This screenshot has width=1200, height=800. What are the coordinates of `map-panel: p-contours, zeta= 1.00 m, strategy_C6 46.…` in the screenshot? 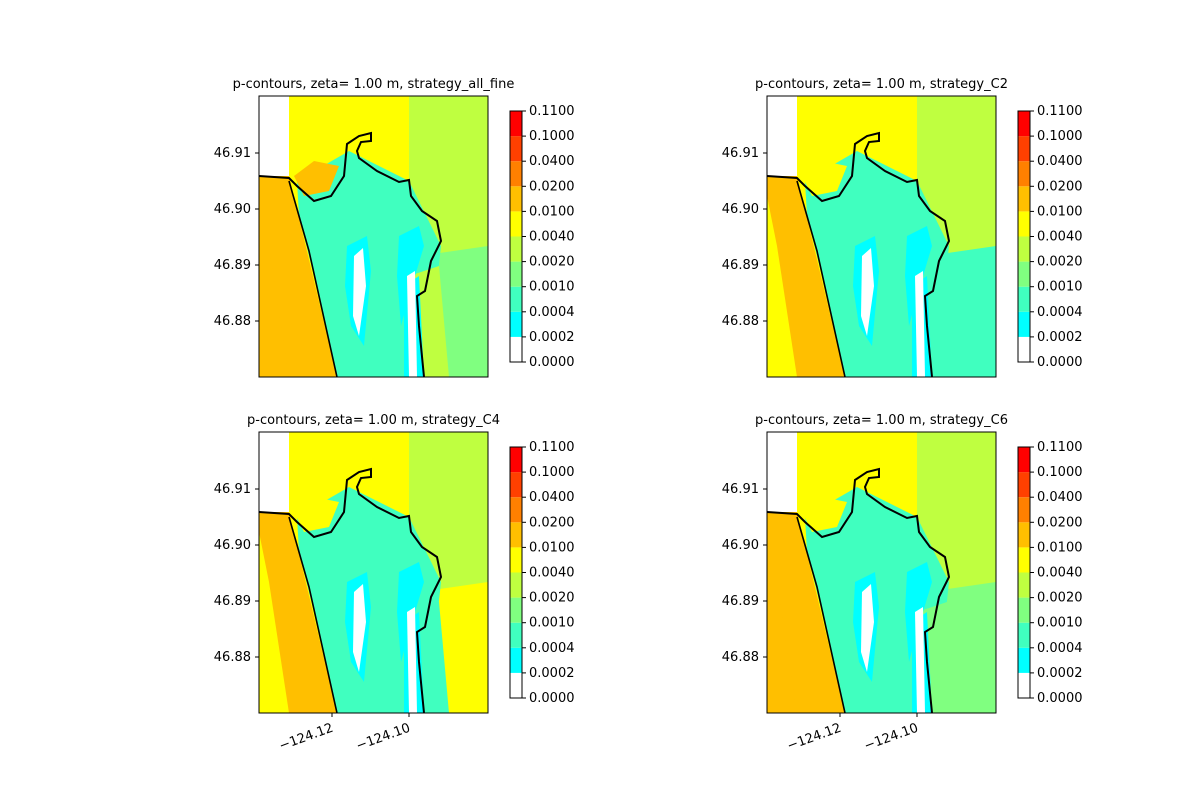 It's located at (902, 583).